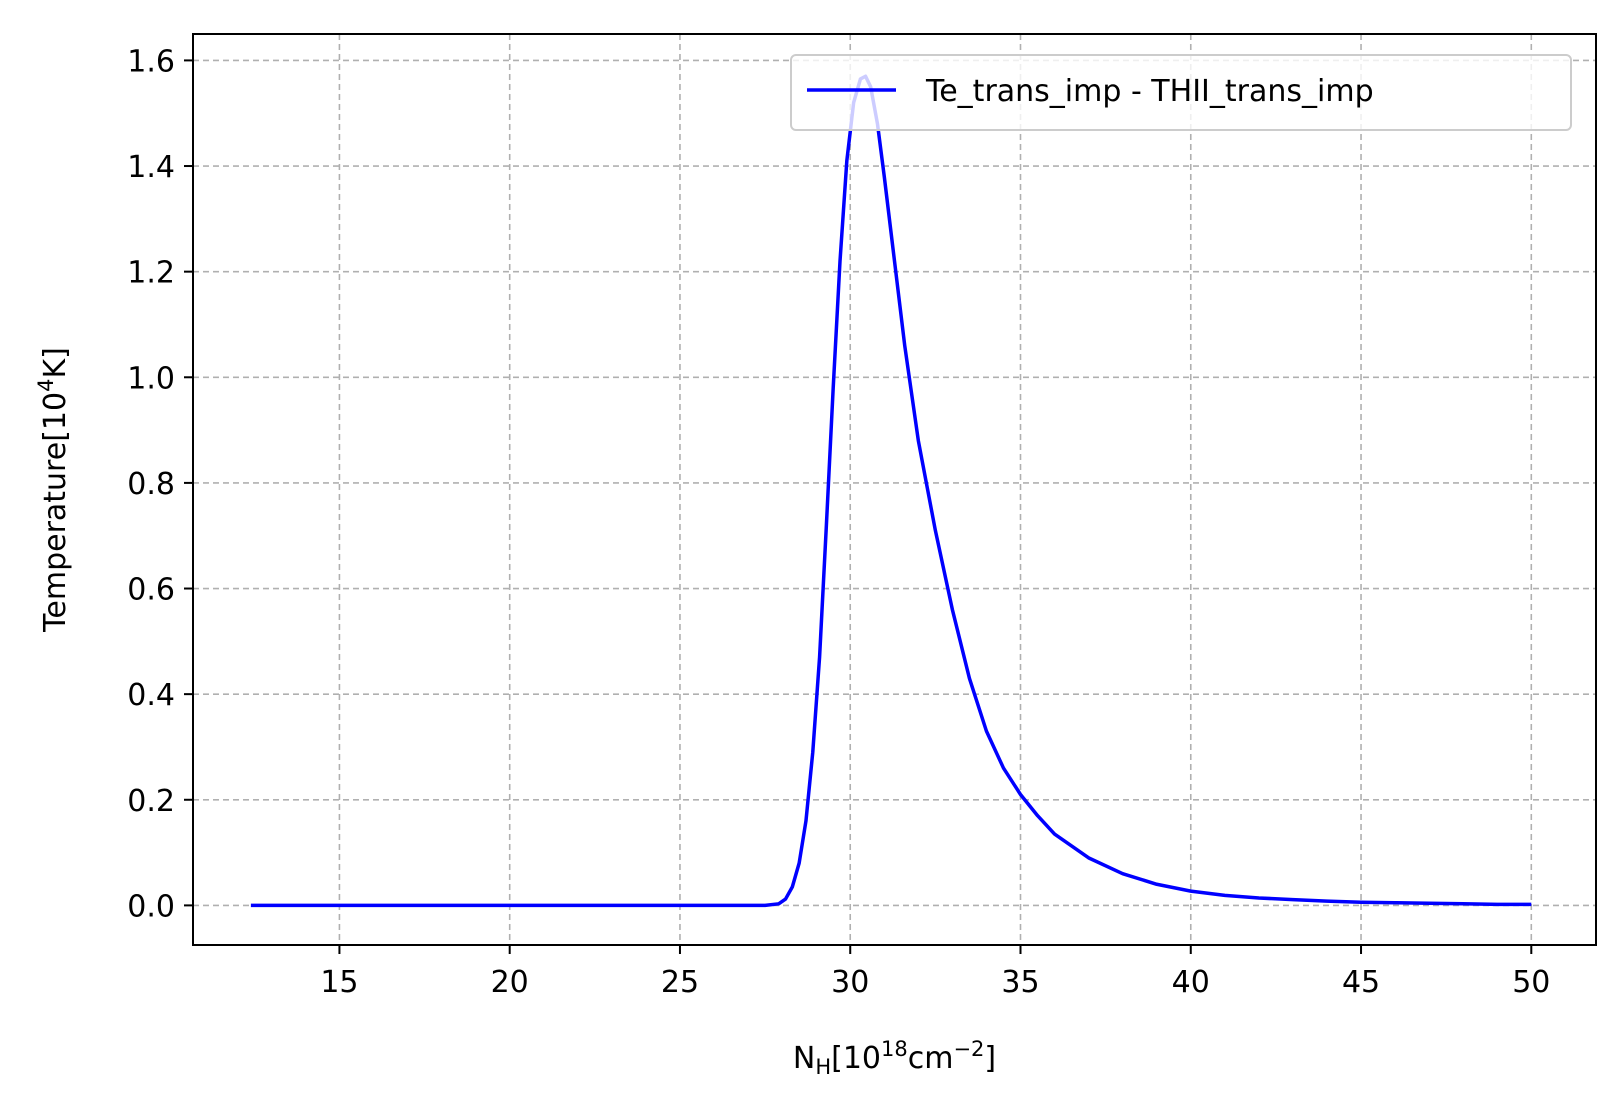 The height and width of the screenshot is (1103, 1620). What do you see at coordinates (823, 1067) in the screenshot?
I see `x-axis-label-sub: H` at bounding box center [823, 1067].